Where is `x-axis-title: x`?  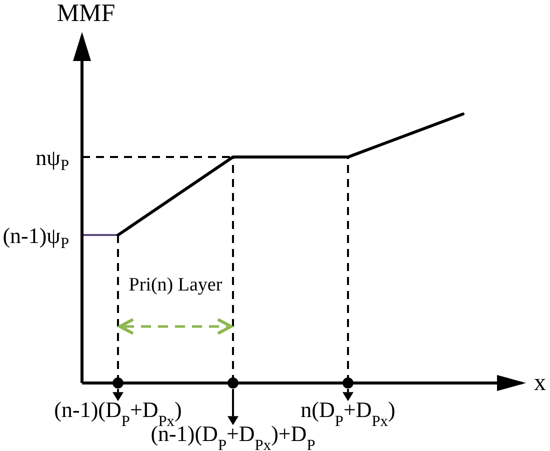 x-axis-title: x is located at coordinates (540, 383).